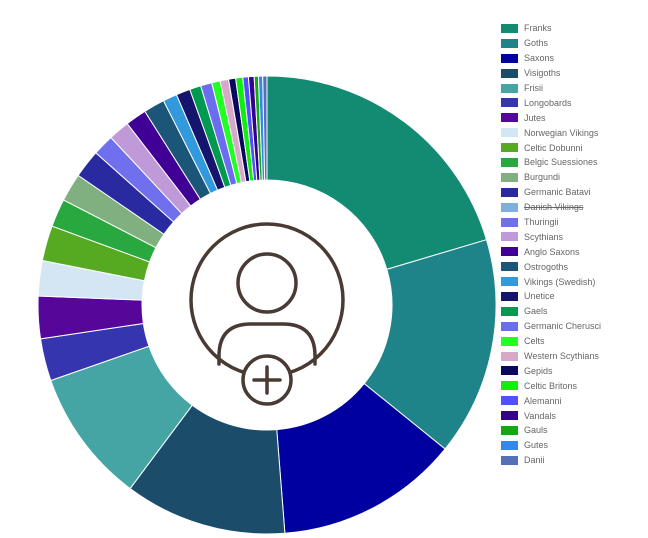 The width and height of the screenshot is (648, 538). Describe the element at coordinates (536, 43) in the screenshot. I see `legend-label: Goths` at that location.